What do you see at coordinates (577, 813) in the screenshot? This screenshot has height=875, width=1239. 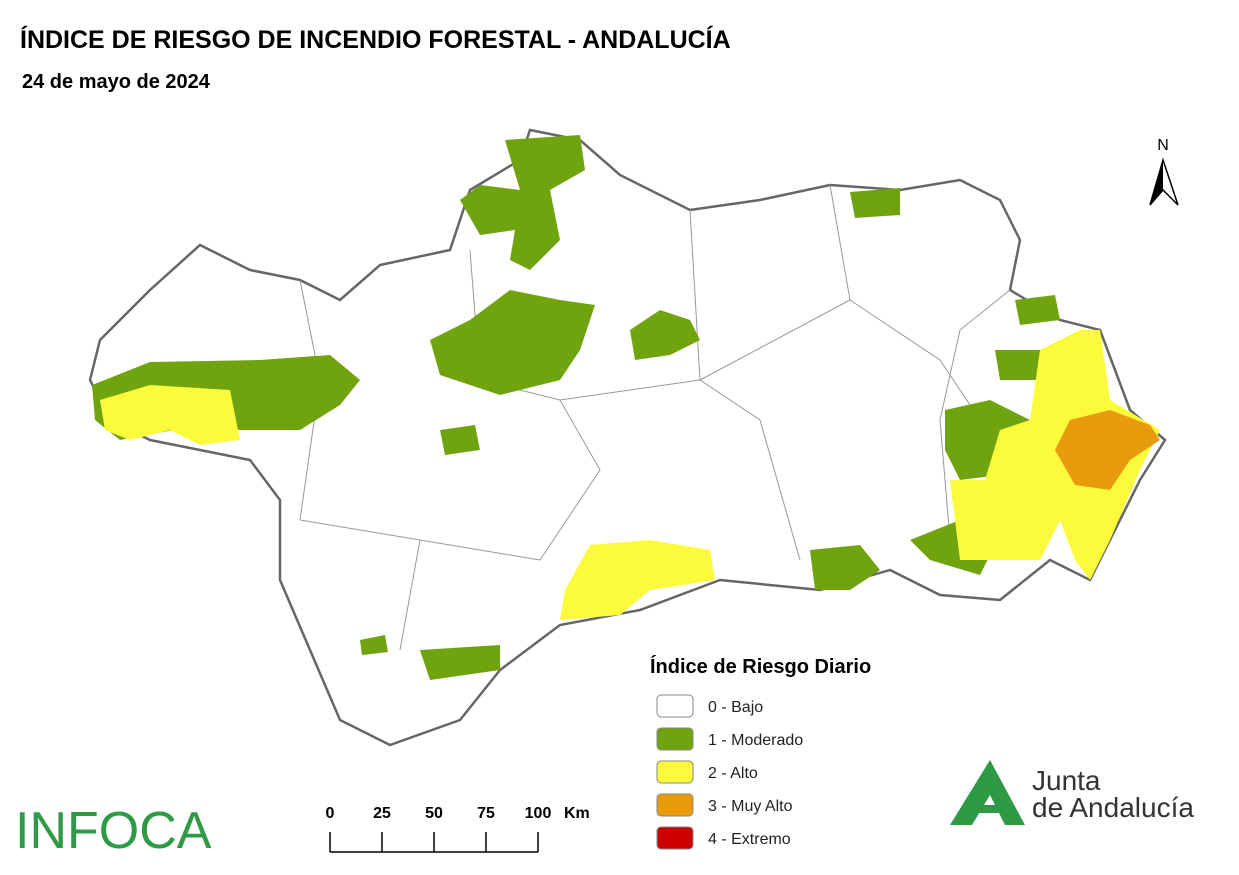 I see `scale-unit: Km` at bounding box center [577, 813].